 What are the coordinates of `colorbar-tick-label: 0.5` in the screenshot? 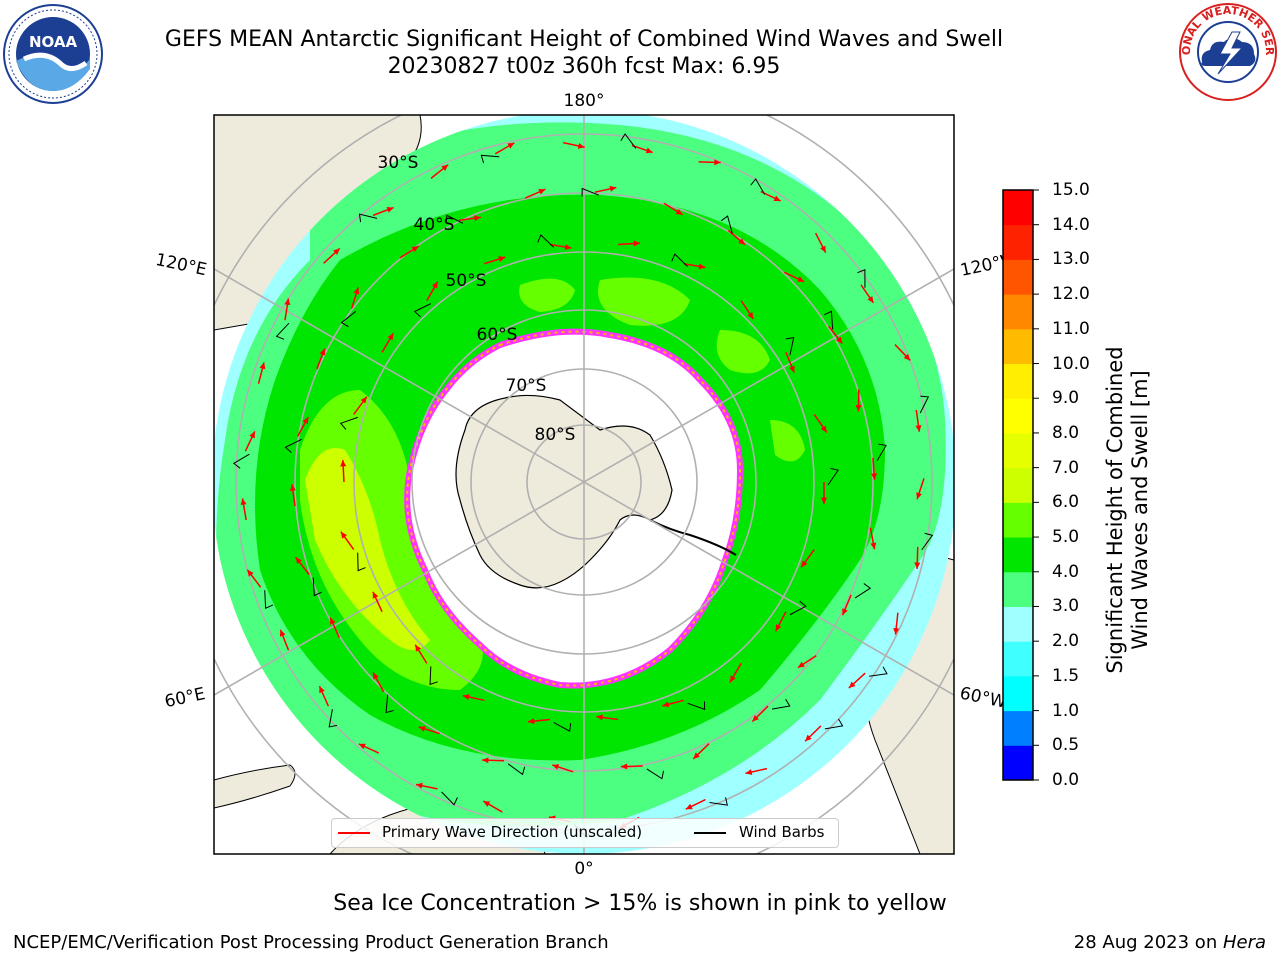 It's located at (1066, 745).